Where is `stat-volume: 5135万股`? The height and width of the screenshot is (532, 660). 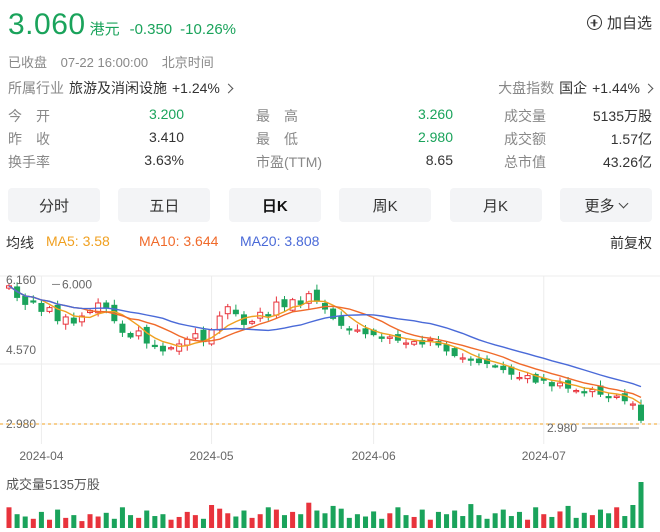
stat-volume: 5135万股 is located at coordinates (622, 116).